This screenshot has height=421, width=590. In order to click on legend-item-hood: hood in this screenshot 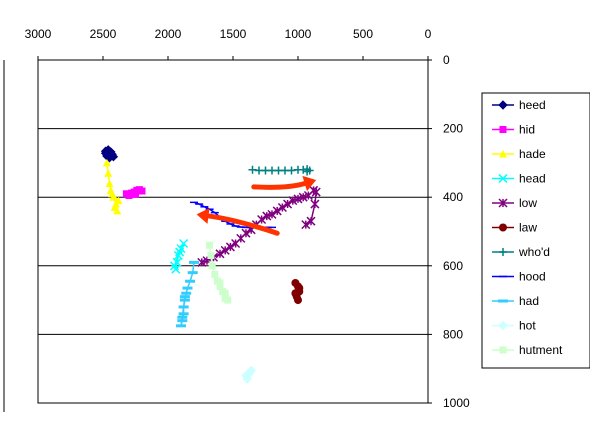, I will do `click(519, 277)`.